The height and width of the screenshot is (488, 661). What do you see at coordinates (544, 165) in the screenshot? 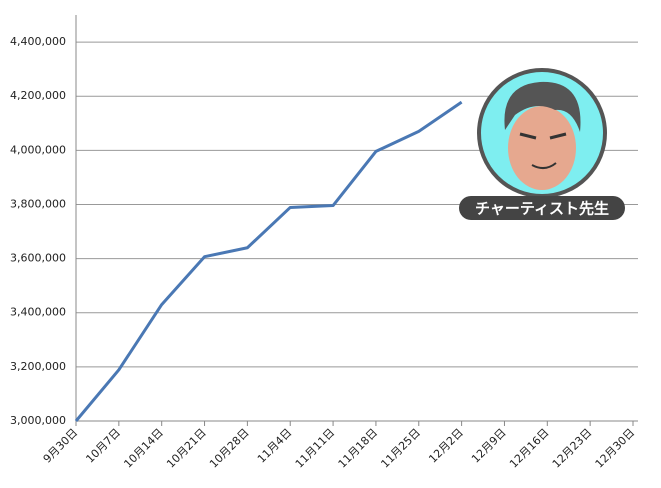
I see `mascot-mouth` at bounding box center [544, 165].